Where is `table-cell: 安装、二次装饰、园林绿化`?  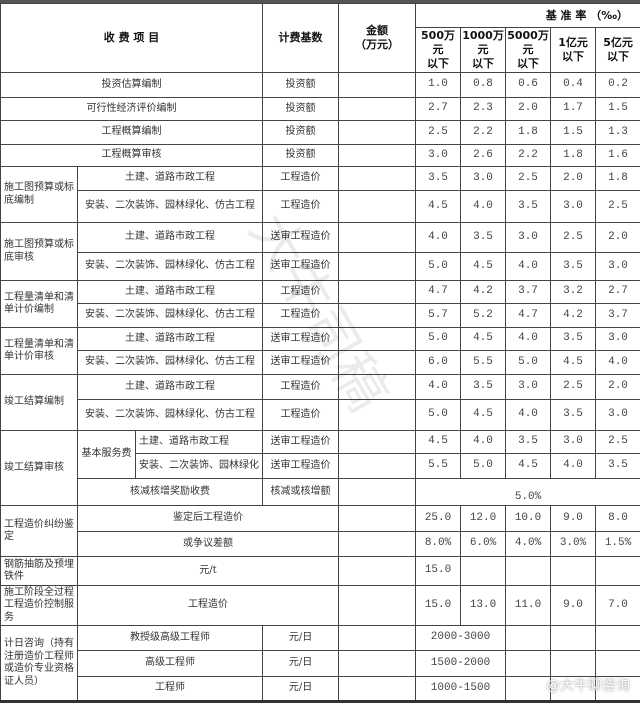
table-cell: 安装、二次装饰、园林绿化 is located at coordinates (199, 466).